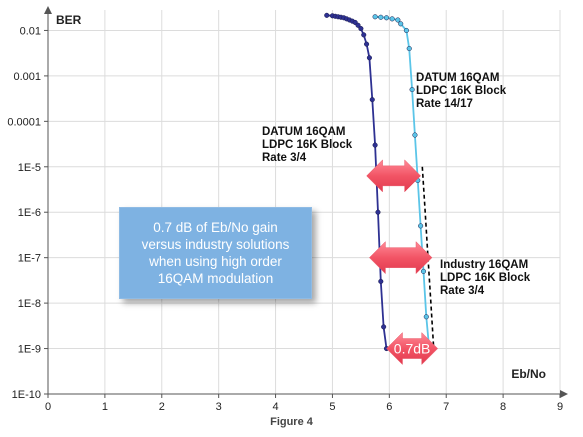  Describe the element at coordinates (219, 407) in the screenshot. I see `x-tick-label: 3` at that location.